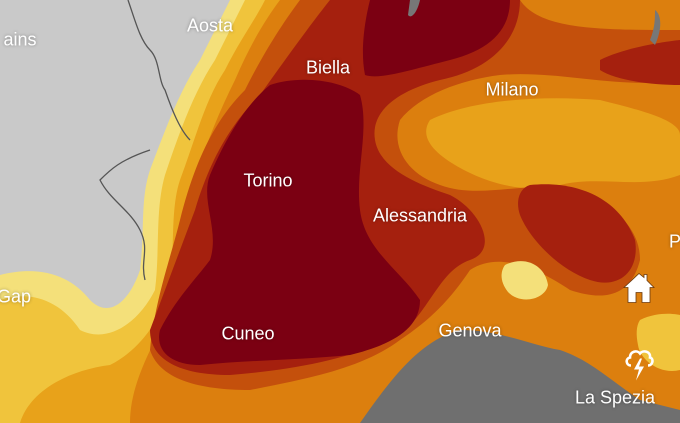 This screenshot has height=423, width=680. I want to click on city-label-biella: Biella, so click(328, 67).